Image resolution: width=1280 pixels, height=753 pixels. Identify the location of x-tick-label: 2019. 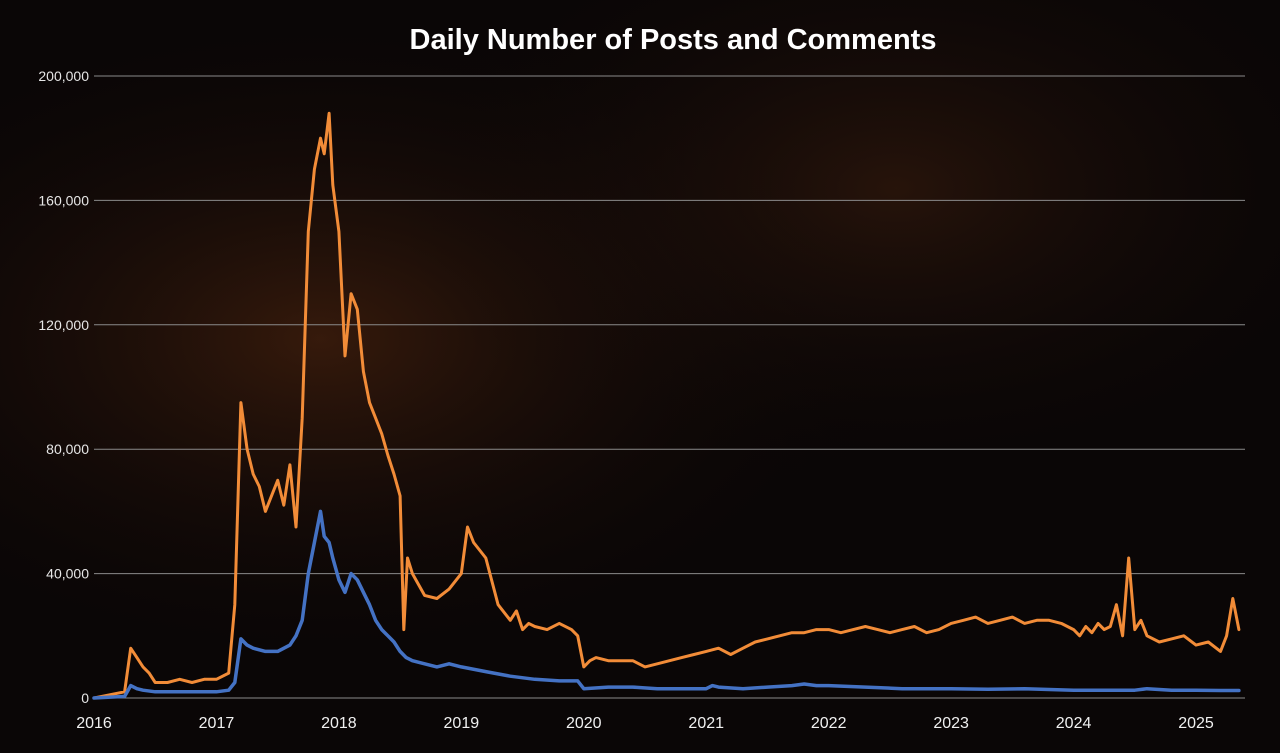
(462, 723).